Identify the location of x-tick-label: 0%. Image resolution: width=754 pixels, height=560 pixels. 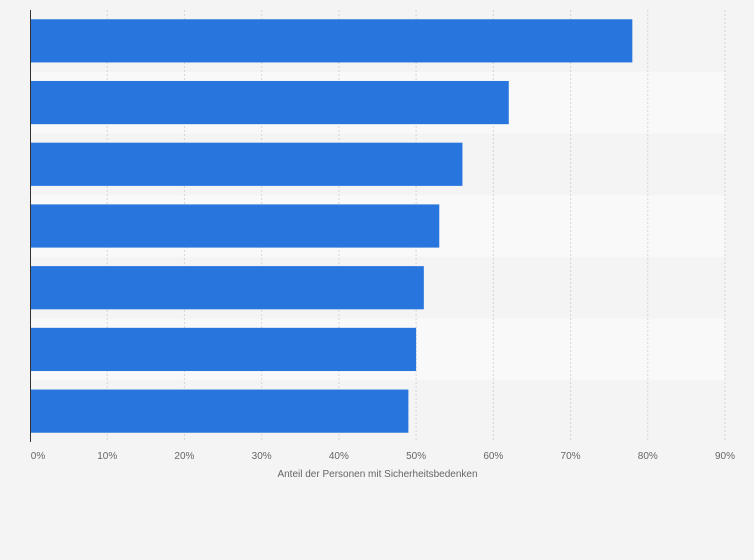
(38, 456).